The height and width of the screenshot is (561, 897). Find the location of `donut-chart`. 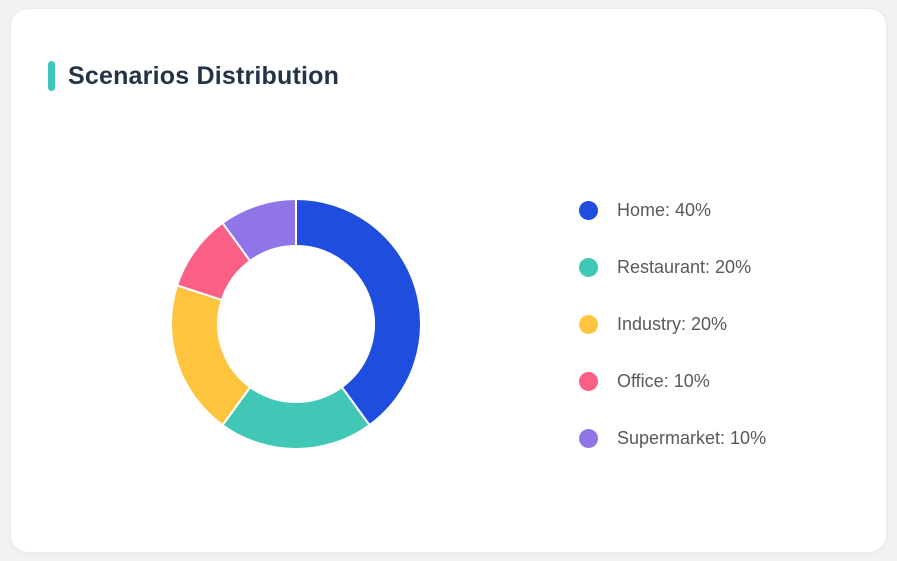

donut-chart is located at coordinates (296, 324).